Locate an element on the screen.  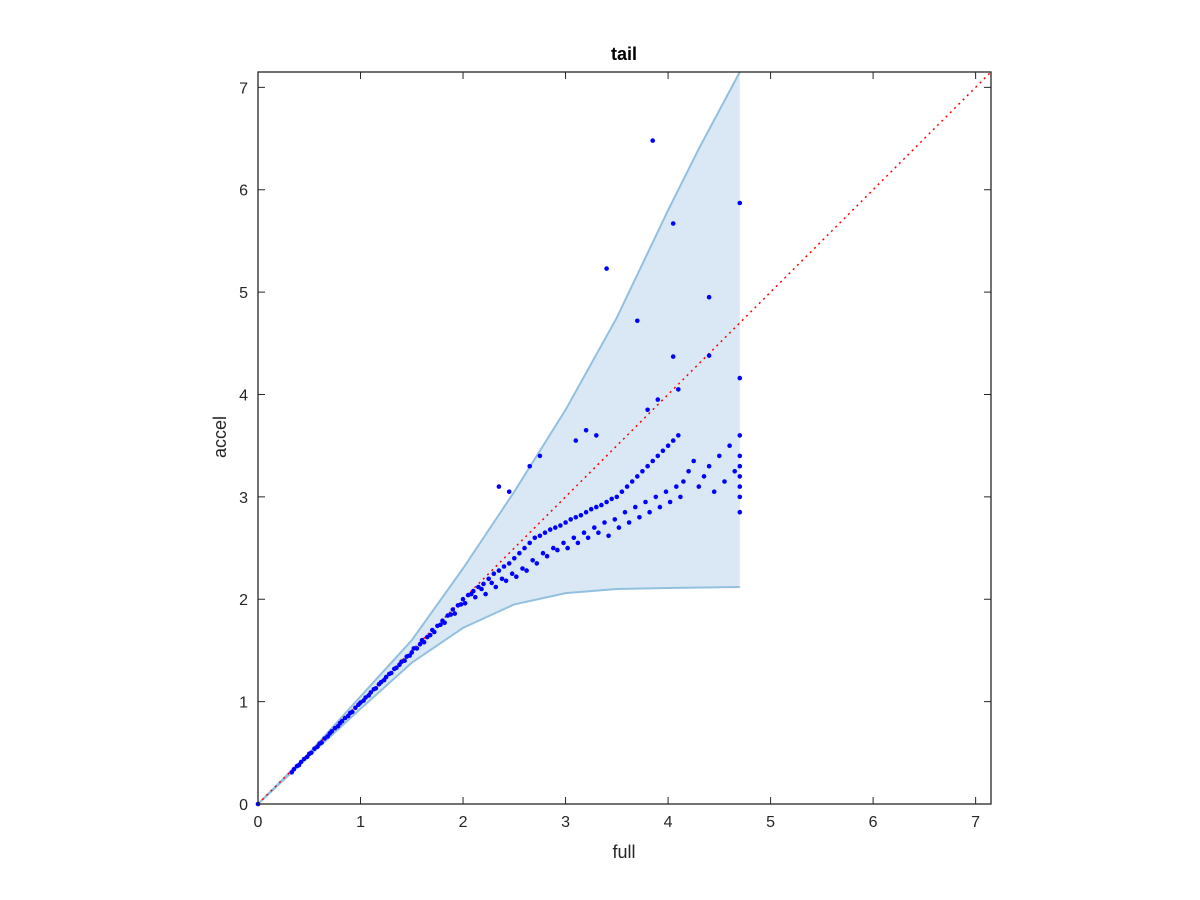
x-tick-label: 6 is located at coordinates (873, 822).